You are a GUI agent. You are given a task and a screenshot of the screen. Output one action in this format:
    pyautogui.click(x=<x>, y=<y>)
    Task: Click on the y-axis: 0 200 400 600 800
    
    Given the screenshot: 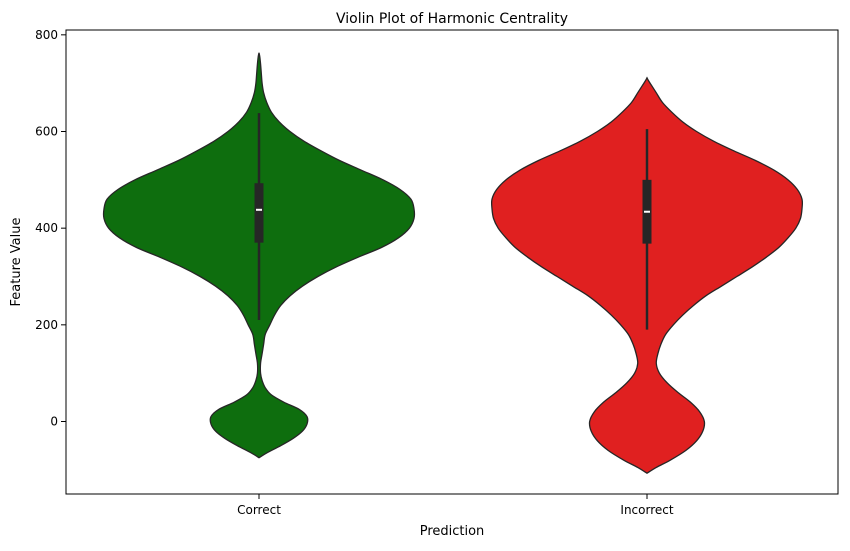 What is the action you would take?
    pyautogui.click(x=50, y=228)
    